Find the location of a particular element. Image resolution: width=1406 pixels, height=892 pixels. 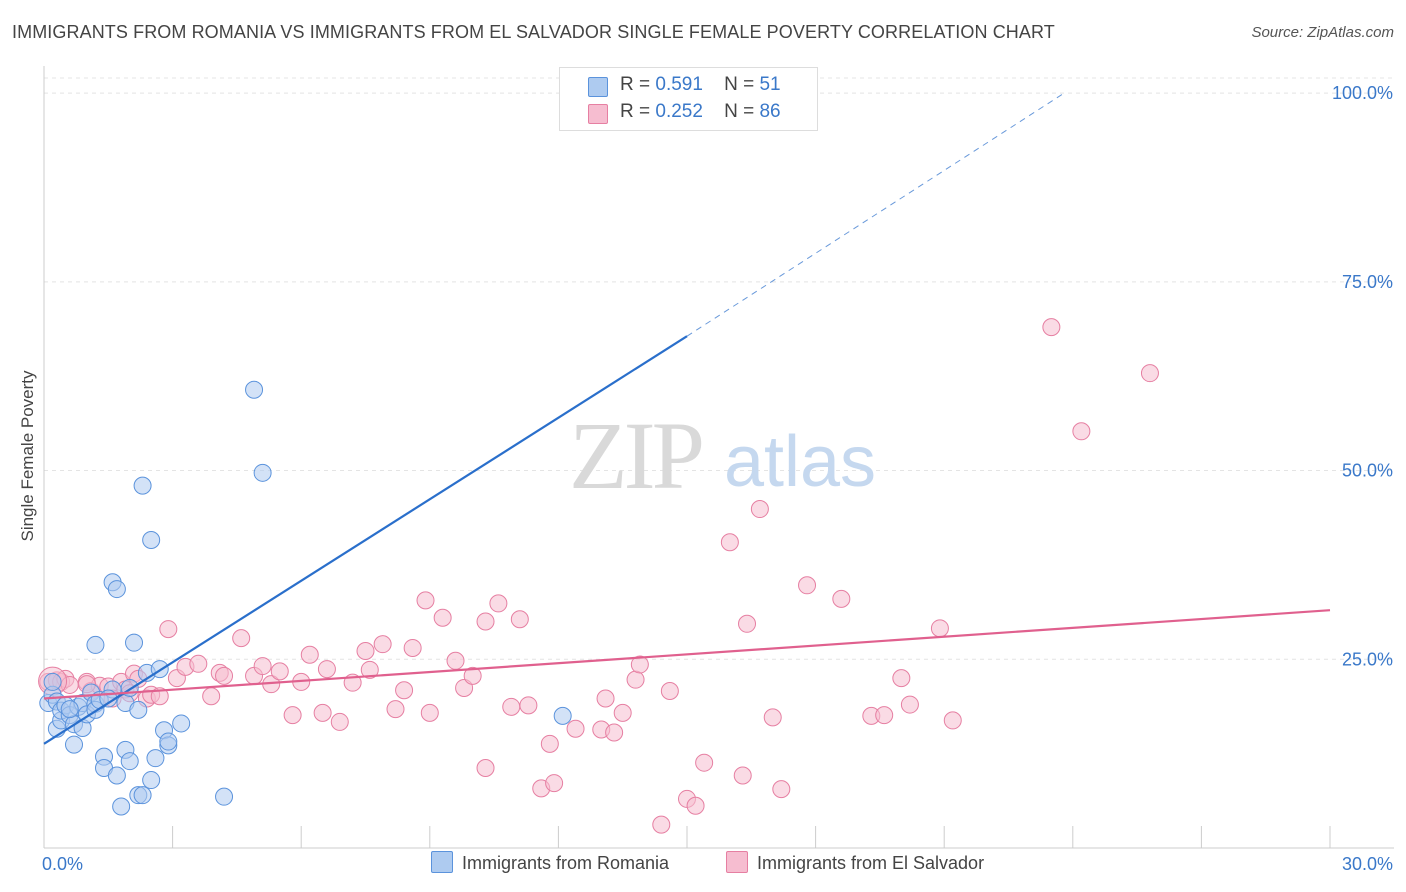

y-axis-label: Single Female Poverty is located at coordinates (27, 456).